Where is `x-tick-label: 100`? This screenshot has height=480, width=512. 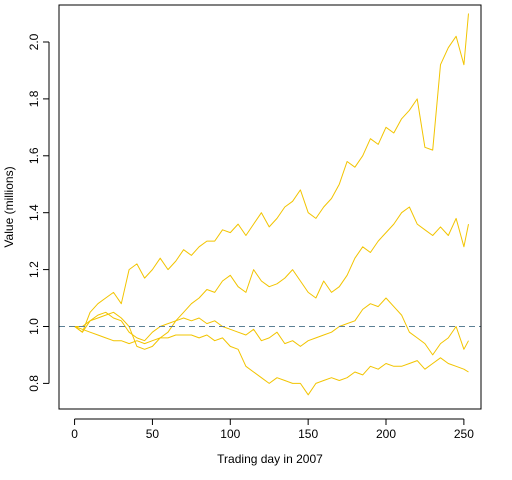 x-tick-label: 100 is located at coordinates (230, 434).